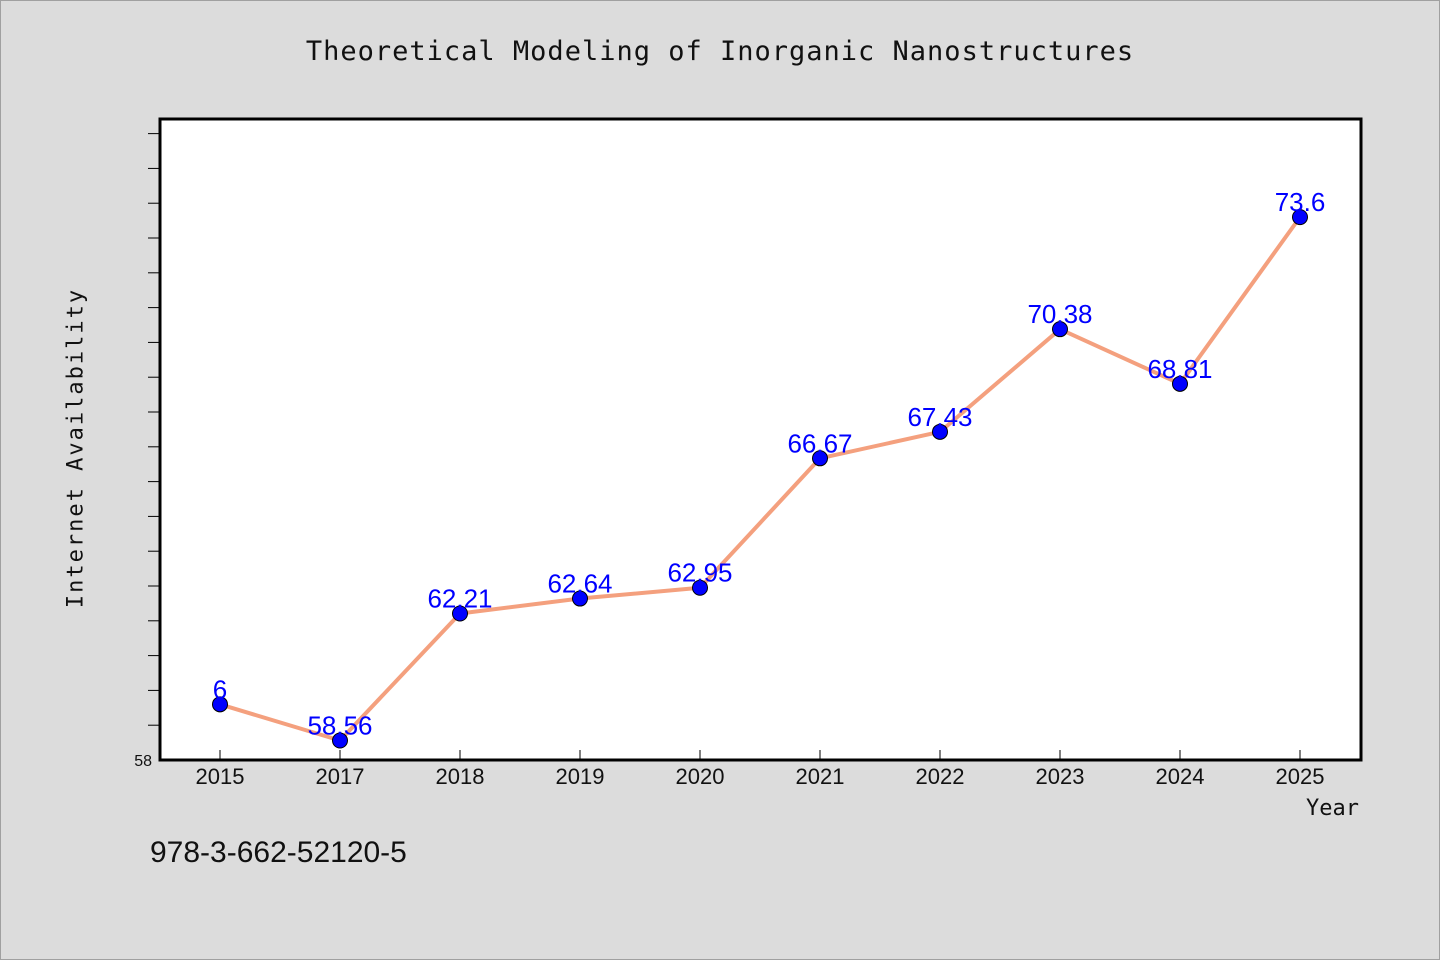 Image resolution: width=1440 pixels, height=960 pixels. I want to click on x-tick-label: 2015, so click(220, 776).